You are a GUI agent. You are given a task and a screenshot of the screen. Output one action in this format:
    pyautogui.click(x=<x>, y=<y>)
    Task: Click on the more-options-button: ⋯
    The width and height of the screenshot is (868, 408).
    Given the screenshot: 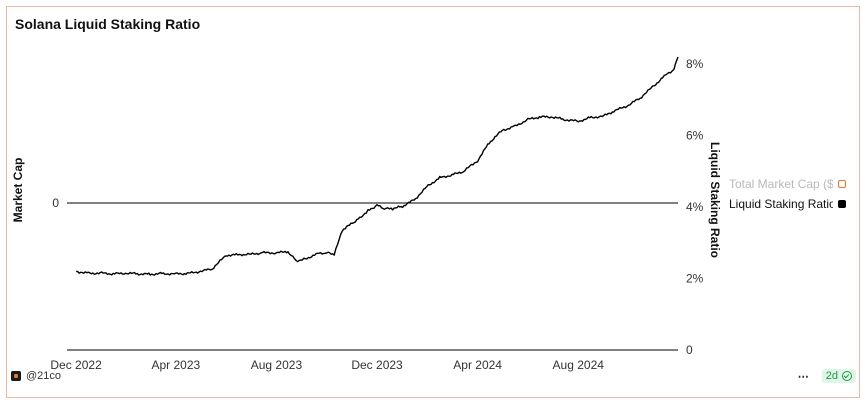 What is the action you would take?
    pyautogui.click(x=803, y=376)
    